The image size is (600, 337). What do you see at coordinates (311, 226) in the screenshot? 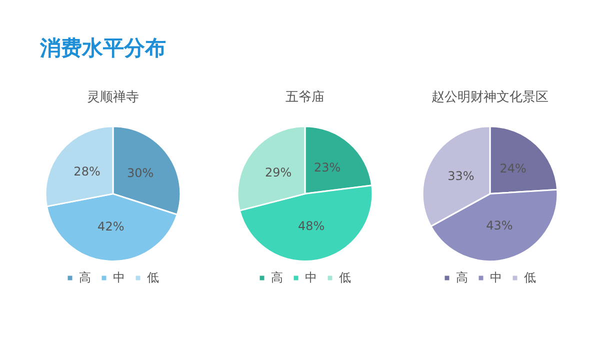
I see `data-label: 48%` at bounding box center [311, 226].